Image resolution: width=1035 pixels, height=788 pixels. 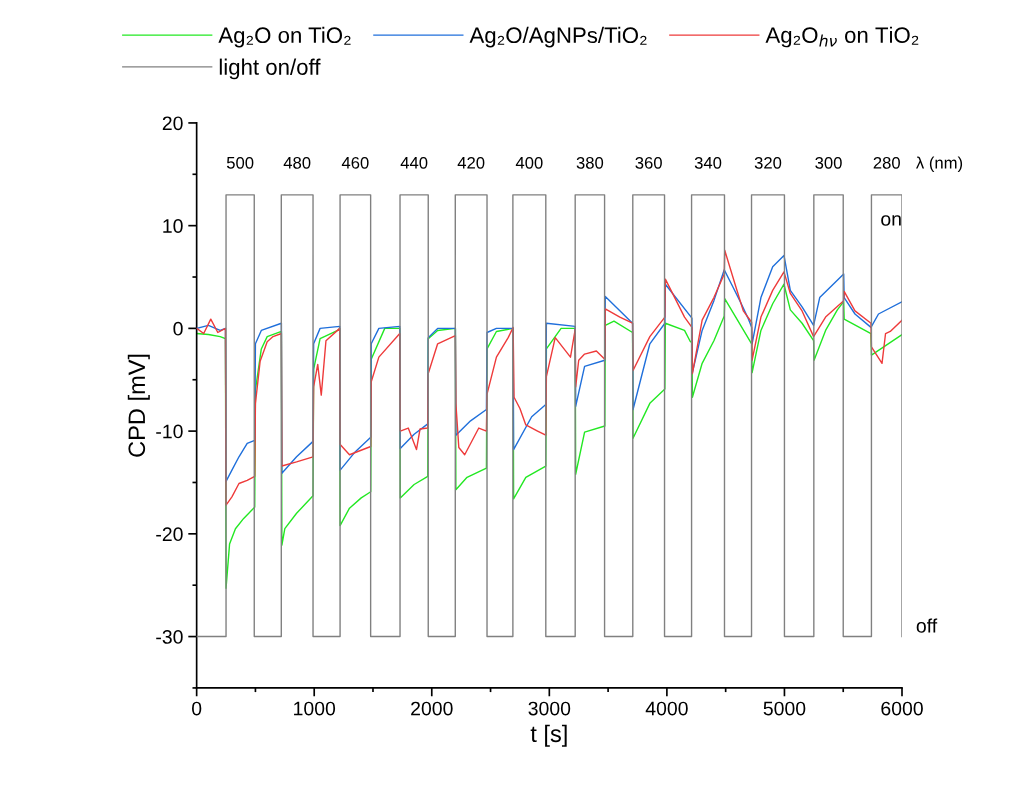 What do you see at coordinates (548, 735) in the screenshot?
I see `x-axis-title: t [s]` at bounding box center [548, 735].